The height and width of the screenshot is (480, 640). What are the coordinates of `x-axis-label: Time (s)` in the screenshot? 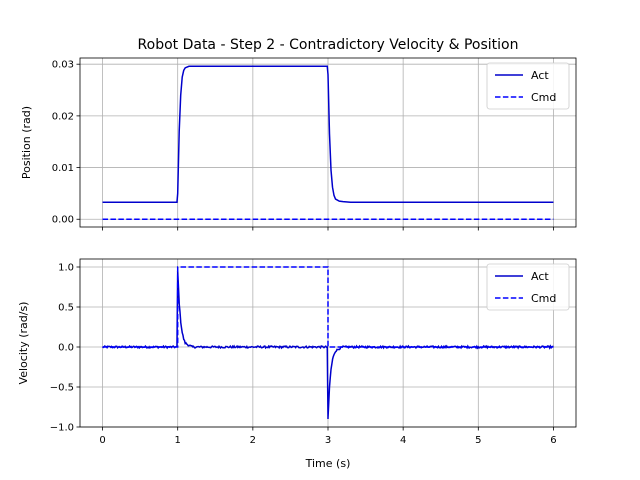 It's located at (328, 463).